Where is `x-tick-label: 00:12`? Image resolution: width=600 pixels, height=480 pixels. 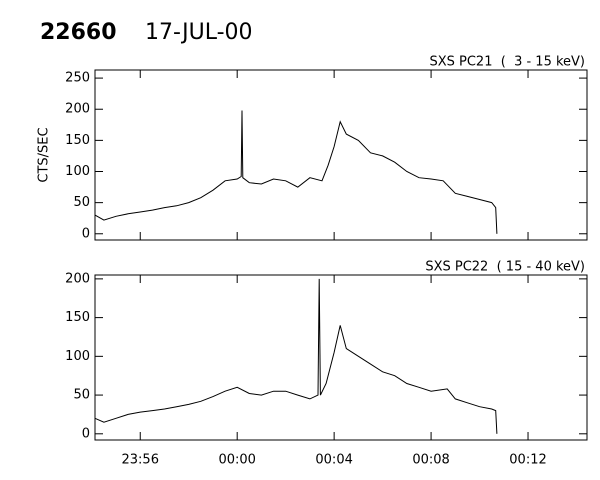 x-tick-label: 00:12 is located at coordinates (527, 460).